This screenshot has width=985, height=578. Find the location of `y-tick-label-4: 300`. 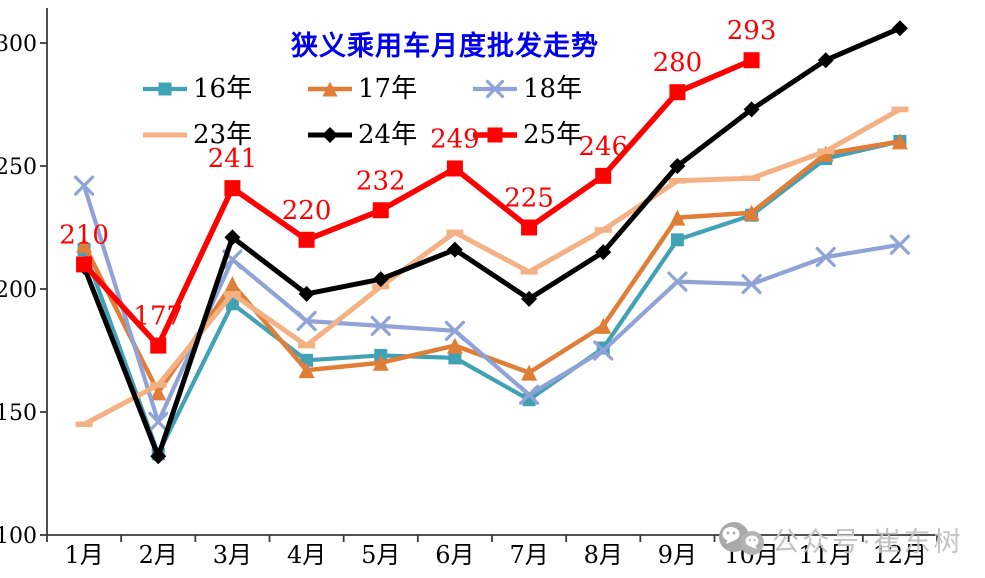

y-tick-label-4: 300 is located at coordinates (18, 44).